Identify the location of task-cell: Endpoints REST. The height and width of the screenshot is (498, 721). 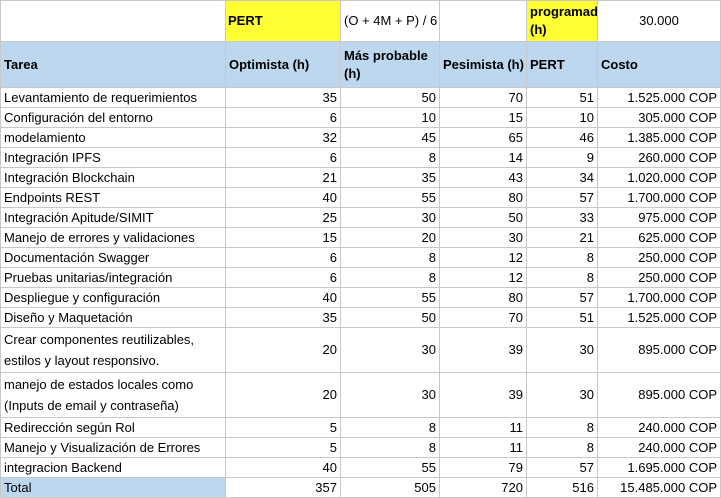
(113, 197).